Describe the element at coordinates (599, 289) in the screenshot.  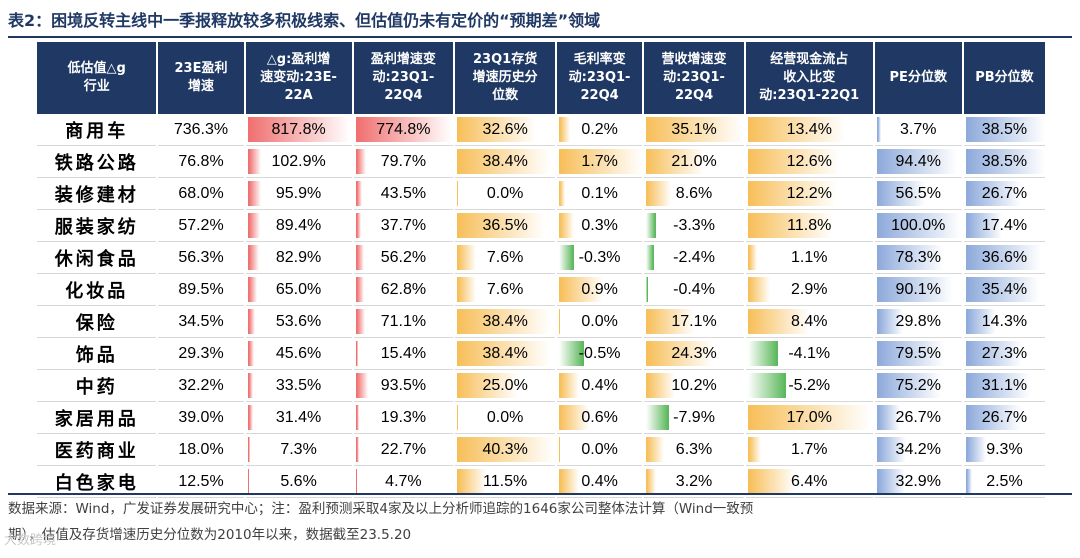
I see `value-text: 0.9%` at that location.